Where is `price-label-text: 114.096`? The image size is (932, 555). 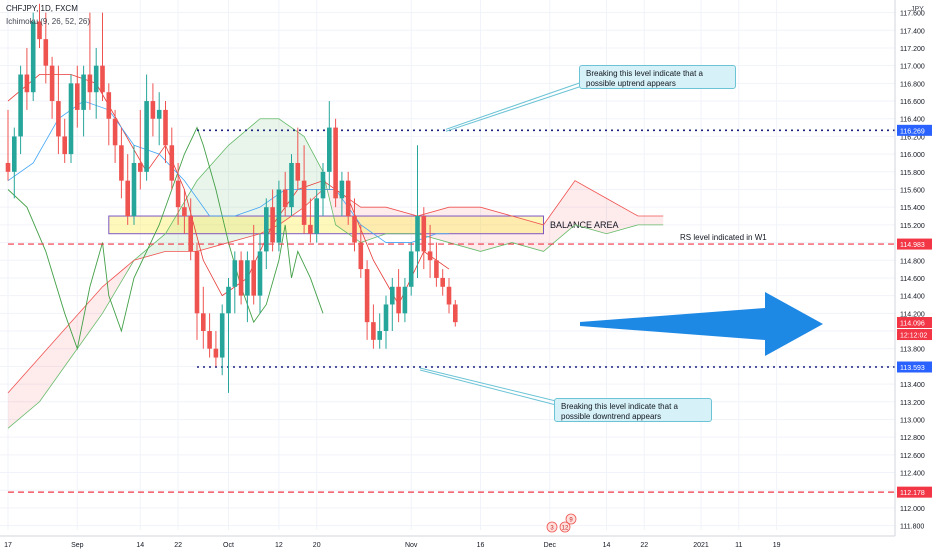
price-label-text: 114.096 is located at coordinates (912, 324).